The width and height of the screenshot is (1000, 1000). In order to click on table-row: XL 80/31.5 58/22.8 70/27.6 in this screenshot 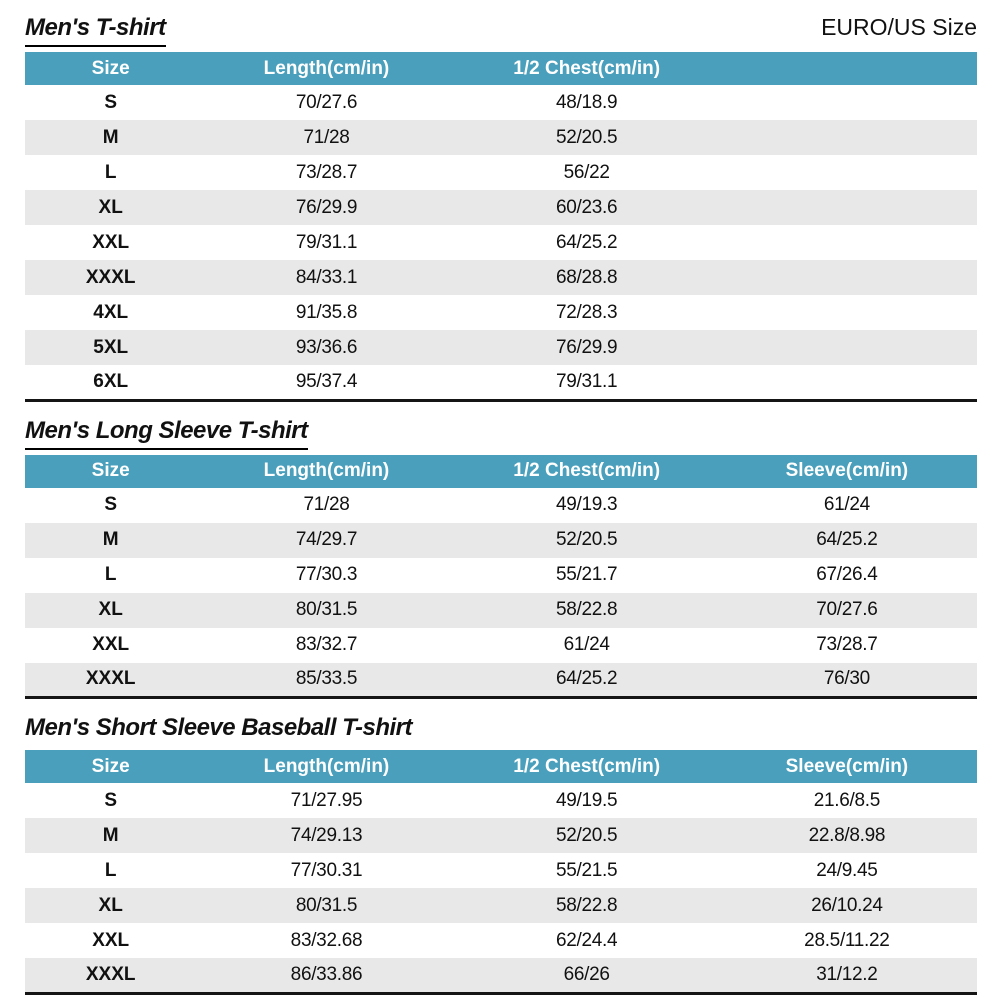, I will do `click(501, 610)`.